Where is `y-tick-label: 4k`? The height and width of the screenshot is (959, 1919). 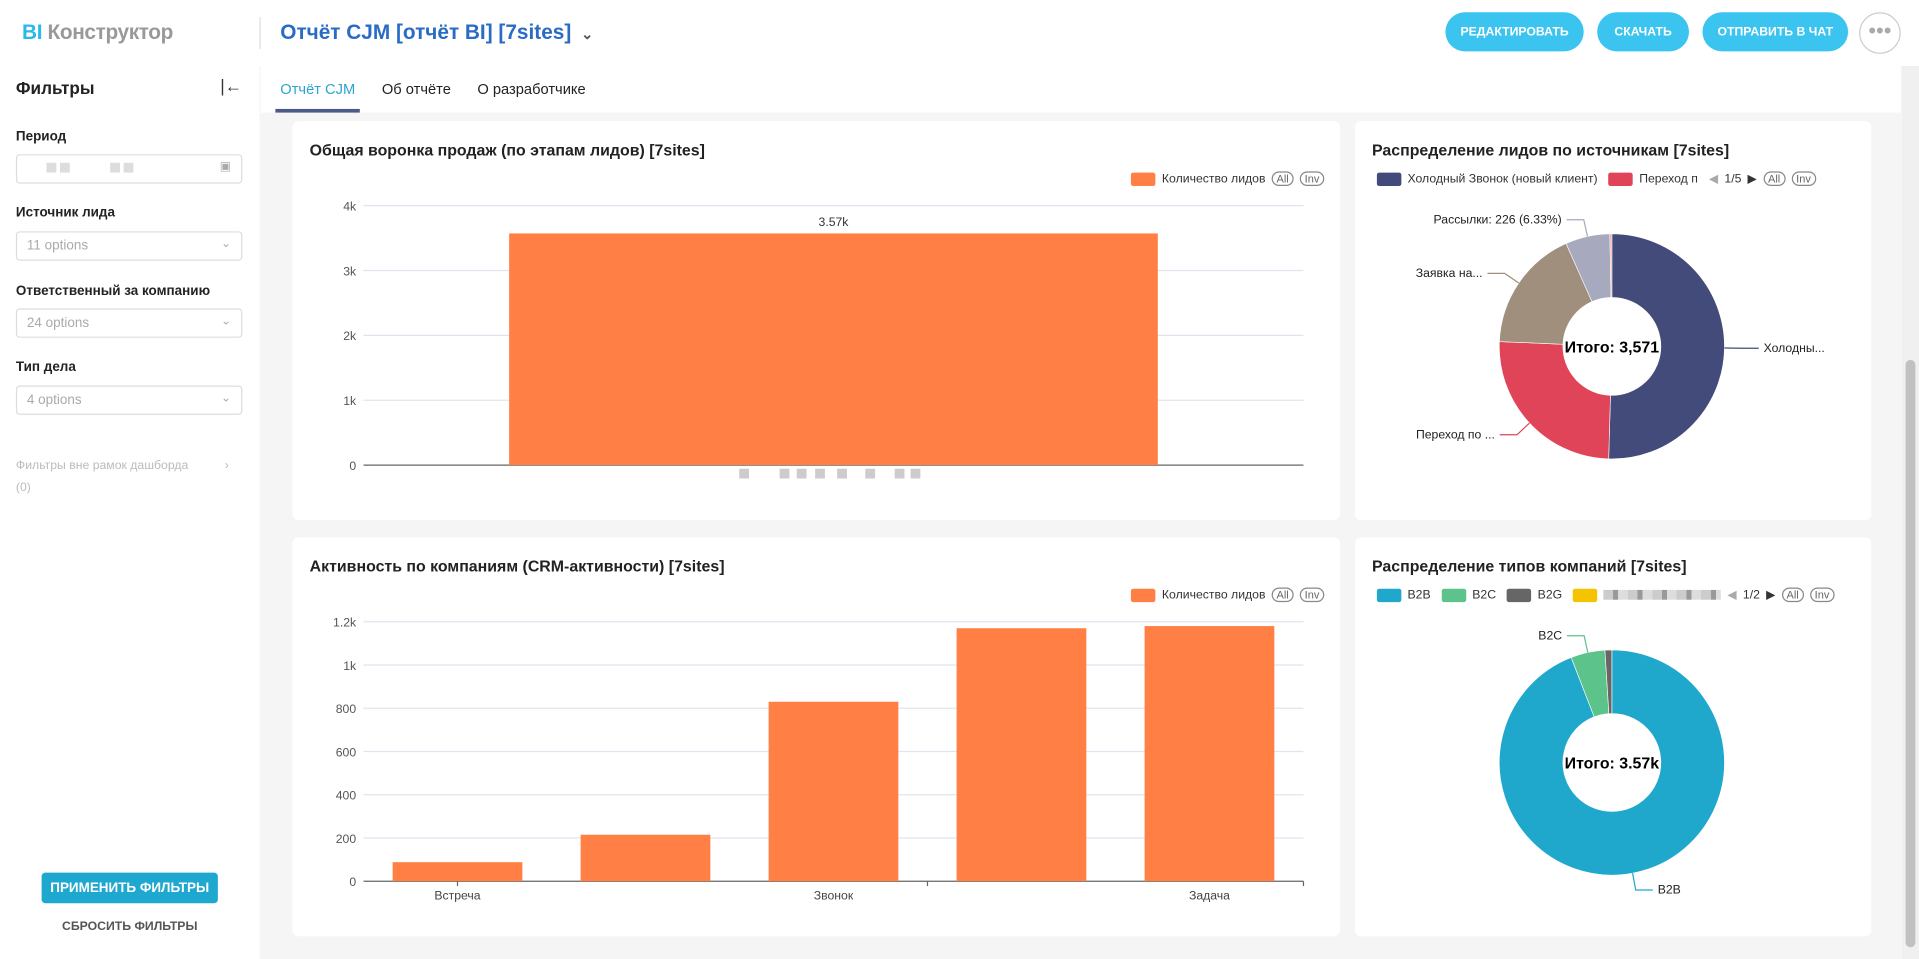
y-tick-label: 4k is located at coordinates (350, 207).